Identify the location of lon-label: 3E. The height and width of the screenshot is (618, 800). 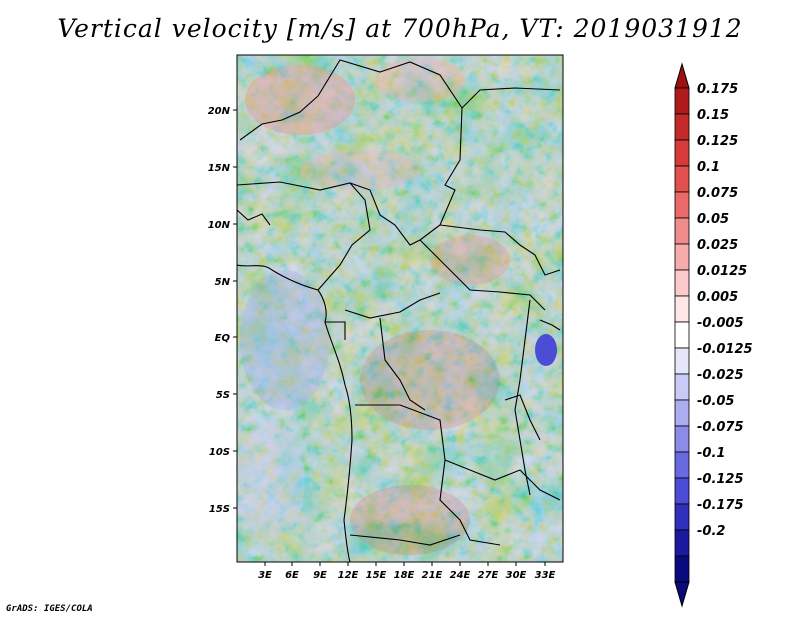
(265, 575).